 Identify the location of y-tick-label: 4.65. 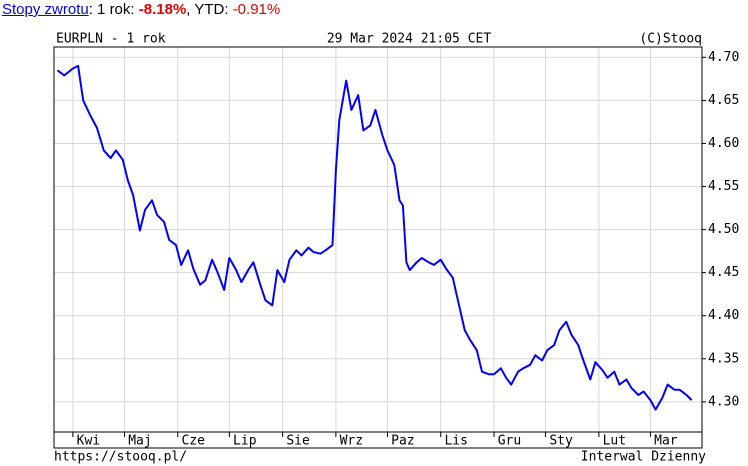
(723, 100).